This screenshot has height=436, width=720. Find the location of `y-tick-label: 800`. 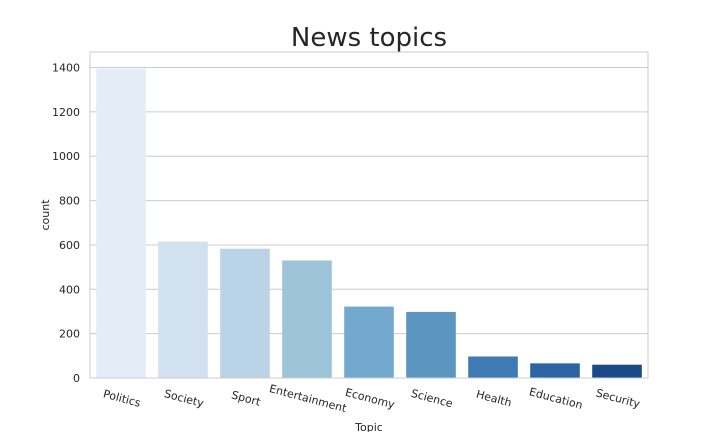

y-tick-label: 800 is located at coordinates (69, 201).